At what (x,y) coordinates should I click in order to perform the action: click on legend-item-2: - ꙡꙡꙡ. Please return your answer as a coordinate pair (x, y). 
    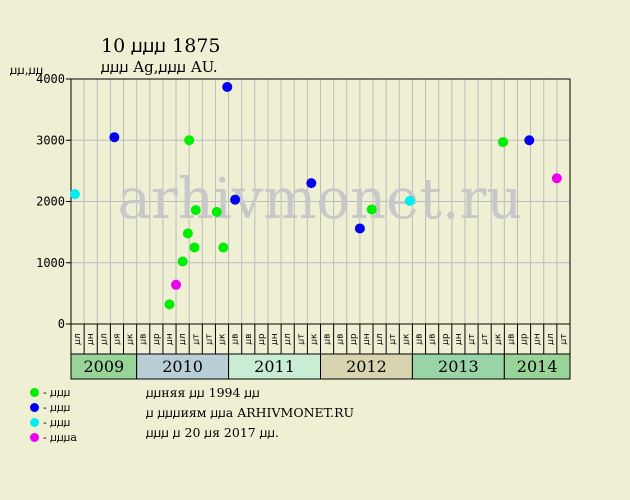
    Looking at the image, I should click on (53, 422).